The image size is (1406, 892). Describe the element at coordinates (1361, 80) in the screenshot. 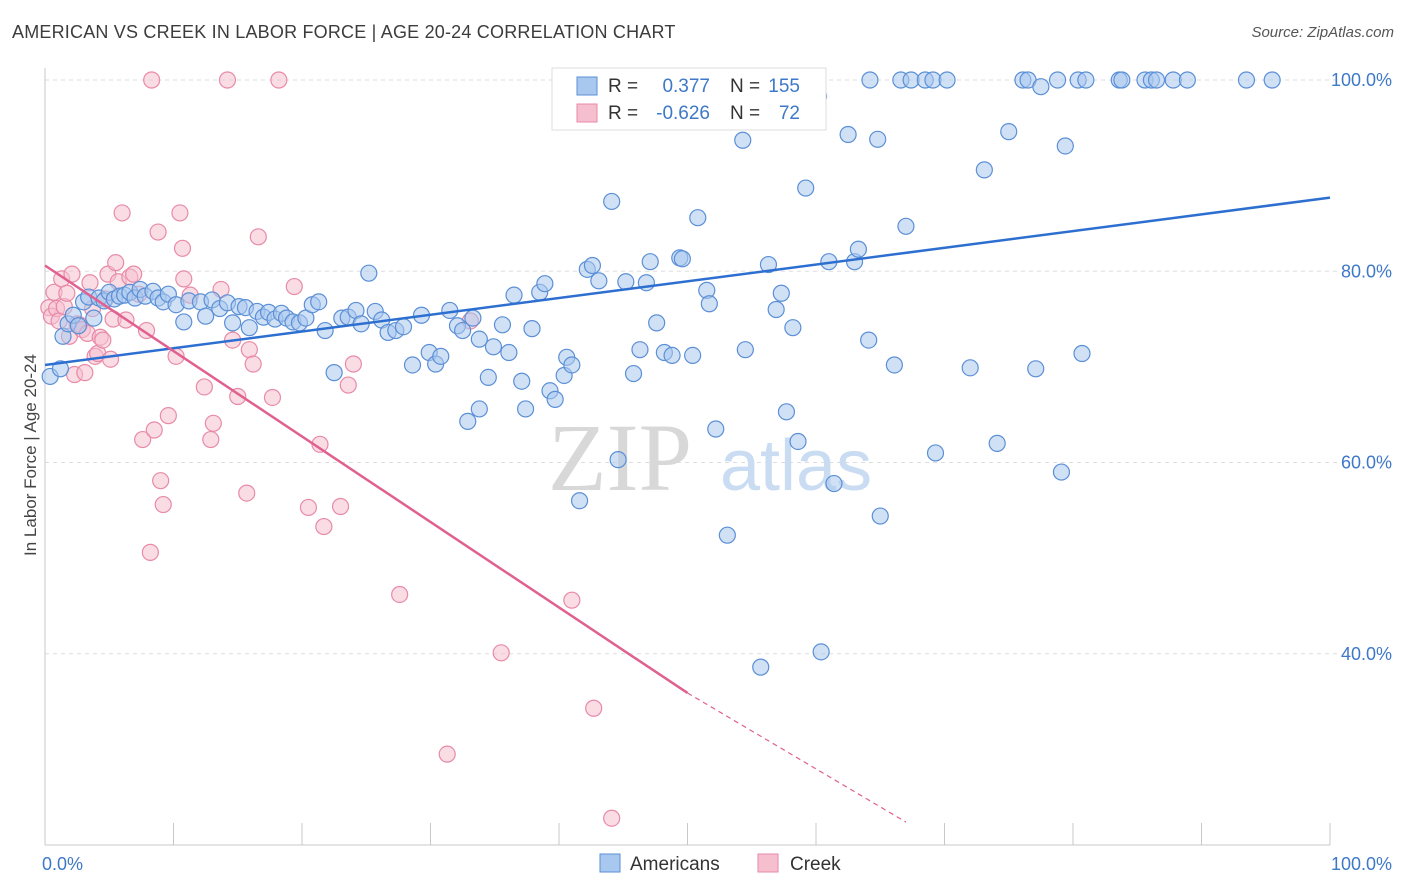

I see `y-tick-label-100: 100.0%` at that location.